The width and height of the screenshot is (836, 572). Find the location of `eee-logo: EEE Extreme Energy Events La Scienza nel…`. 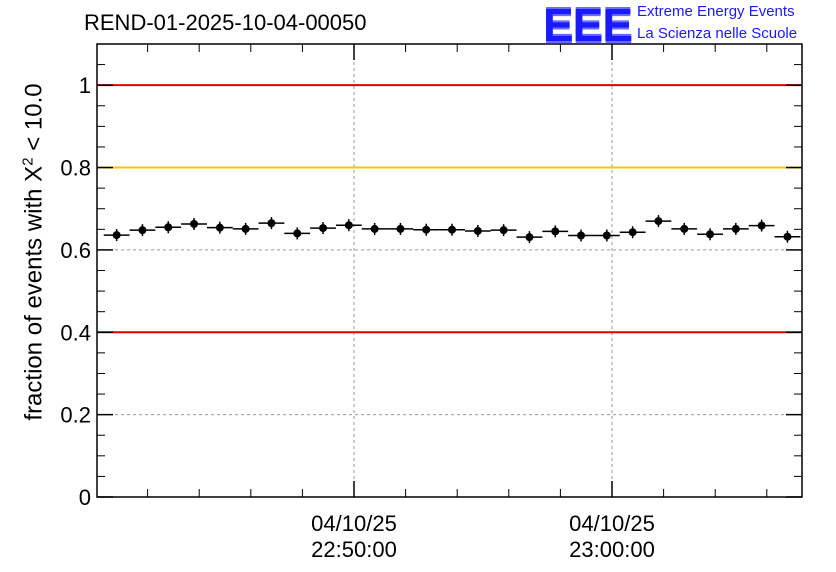

eee-logo: EEE Extreme Energy Events La Scienza nel… is located at coordinates (688, 25).